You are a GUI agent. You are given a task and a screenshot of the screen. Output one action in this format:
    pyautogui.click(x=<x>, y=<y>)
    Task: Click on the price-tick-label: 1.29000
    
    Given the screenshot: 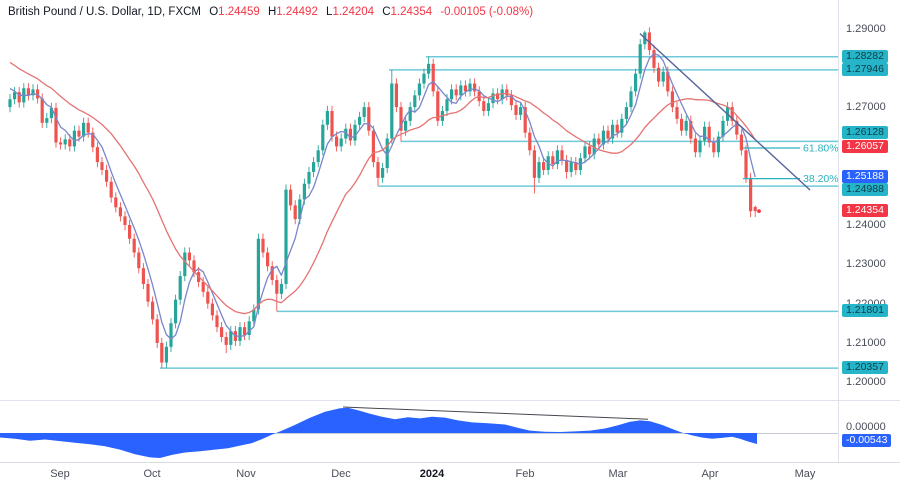 What is the action you would take?
    pyautogui.click(x=866, y=28)
    